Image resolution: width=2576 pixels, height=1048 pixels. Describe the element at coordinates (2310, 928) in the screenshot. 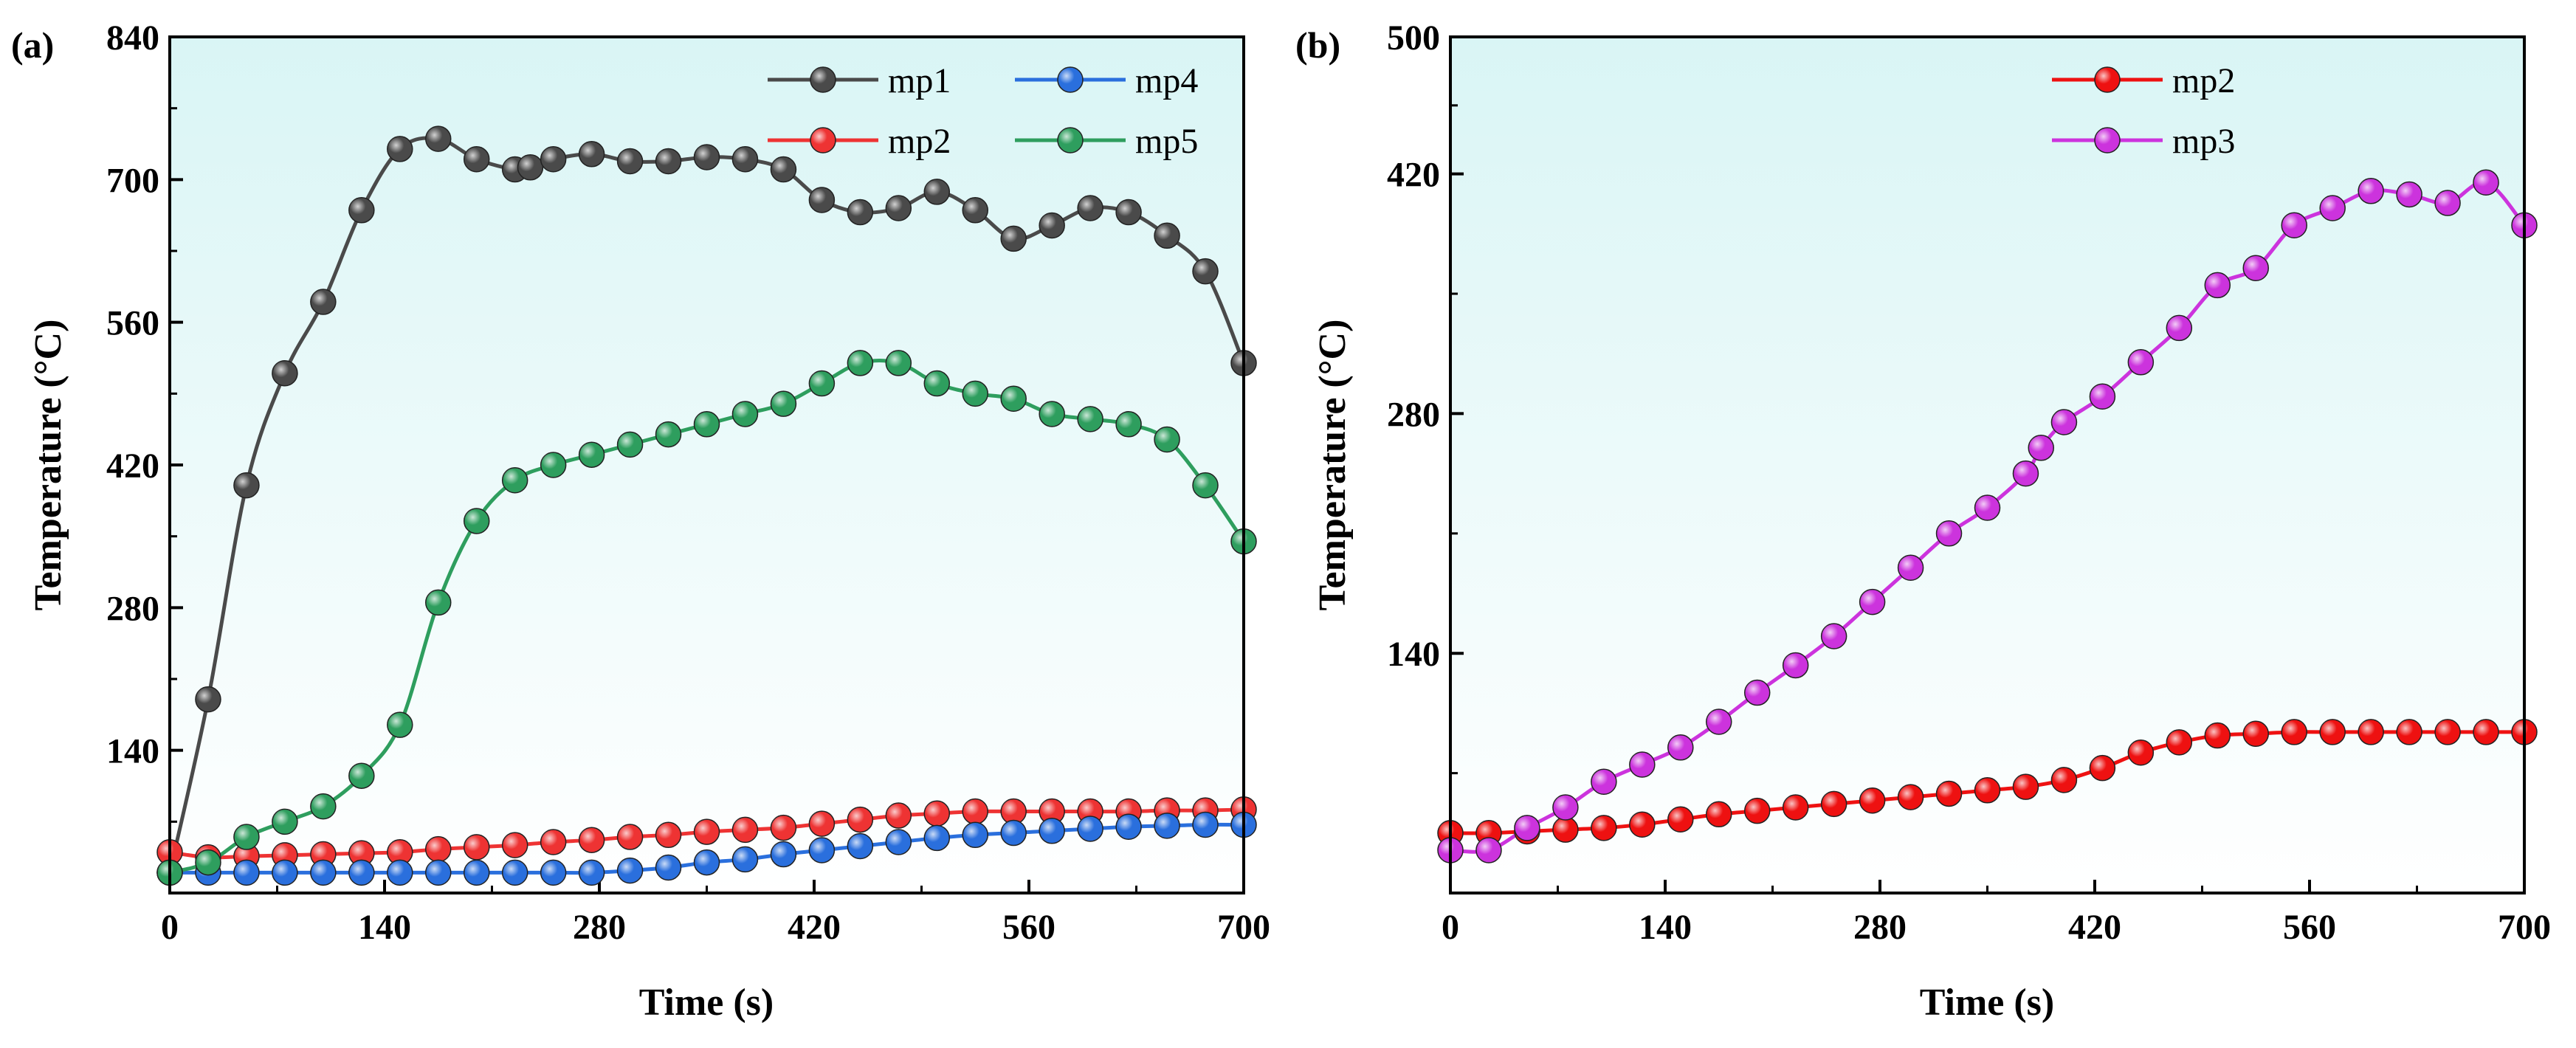

I see `x-tick-label: 560` at that location.